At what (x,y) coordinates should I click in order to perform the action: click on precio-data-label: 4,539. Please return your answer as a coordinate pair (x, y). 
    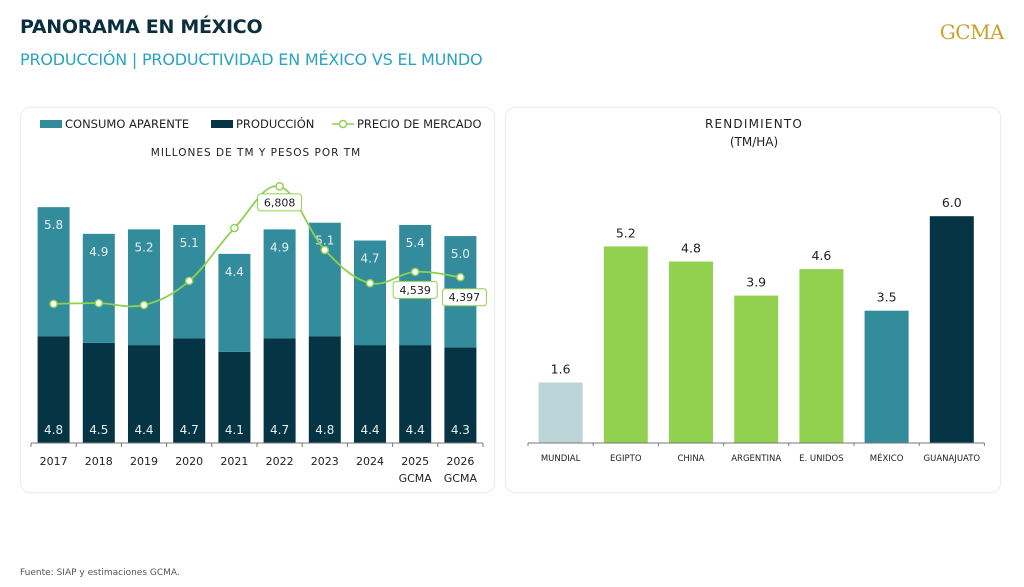
    Looking at the image, I should click on (415, 290).